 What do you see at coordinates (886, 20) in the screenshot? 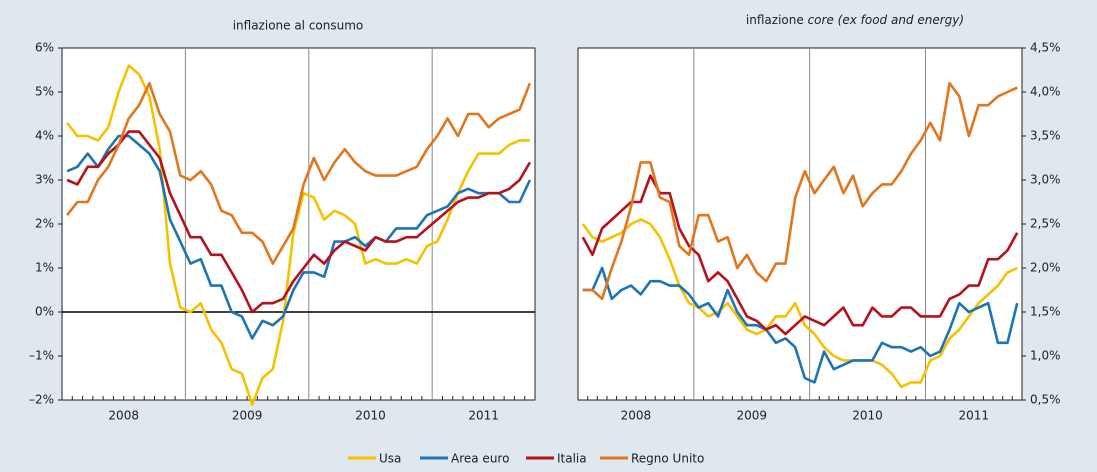
I see `subtitle-text: core (ex food and energy)` at bounding box center [886, 20].